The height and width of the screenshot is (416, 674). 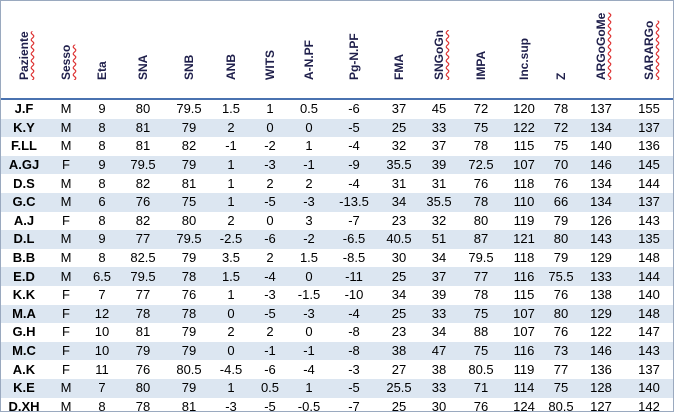 What do you see at coordinates (309, 221) in the screenshot?
I see `table-cell: 3` at bounding box center [309, 221].